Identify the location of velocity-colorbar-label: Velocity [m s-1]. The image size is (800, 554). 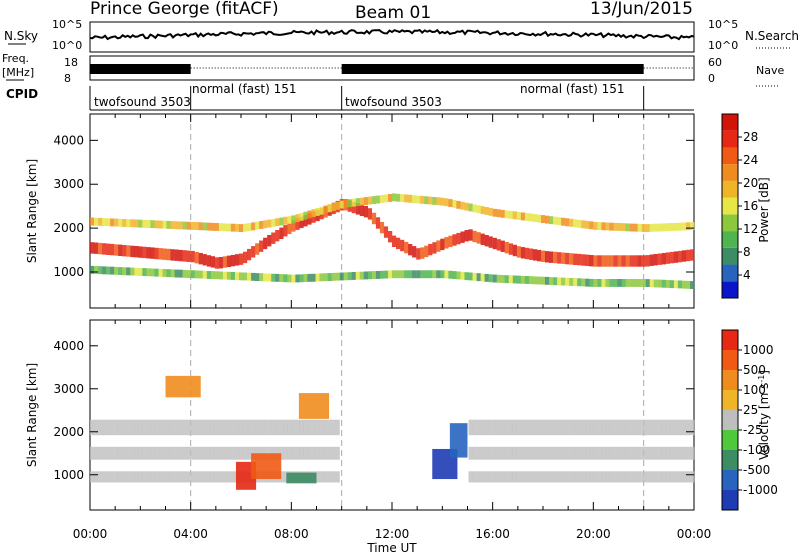
(764, 415).